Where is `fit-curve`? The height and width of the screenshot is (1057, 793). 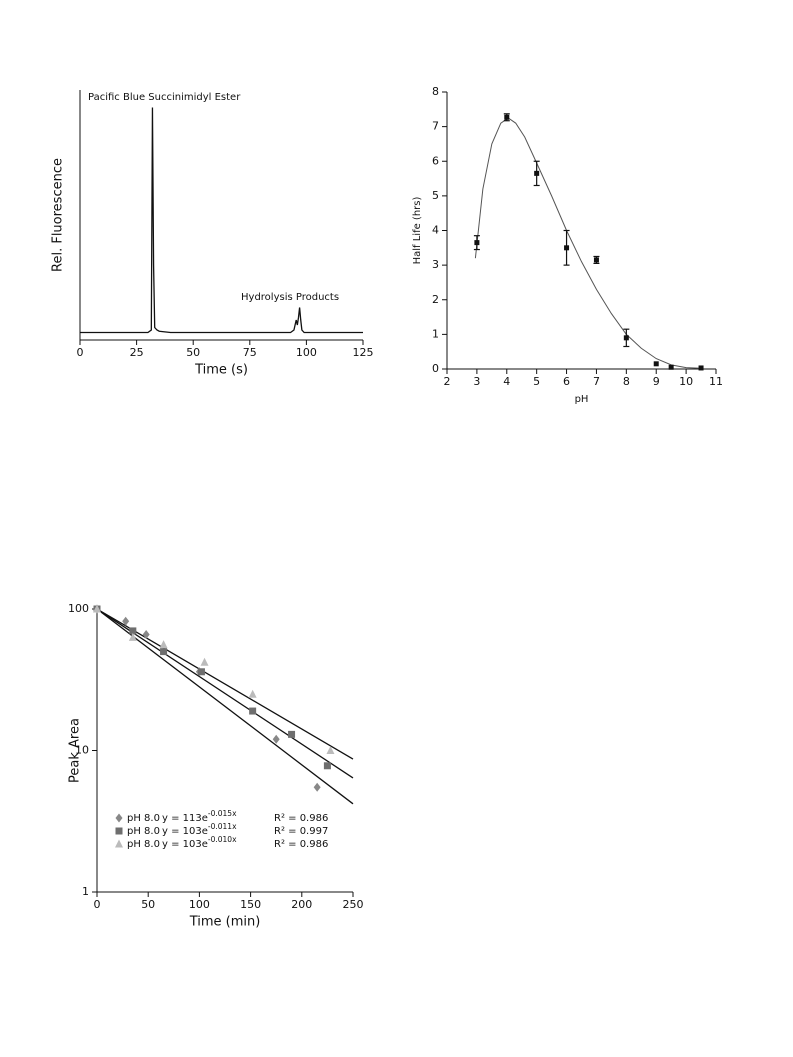
fit-curve is located at coordinates (588, 243).